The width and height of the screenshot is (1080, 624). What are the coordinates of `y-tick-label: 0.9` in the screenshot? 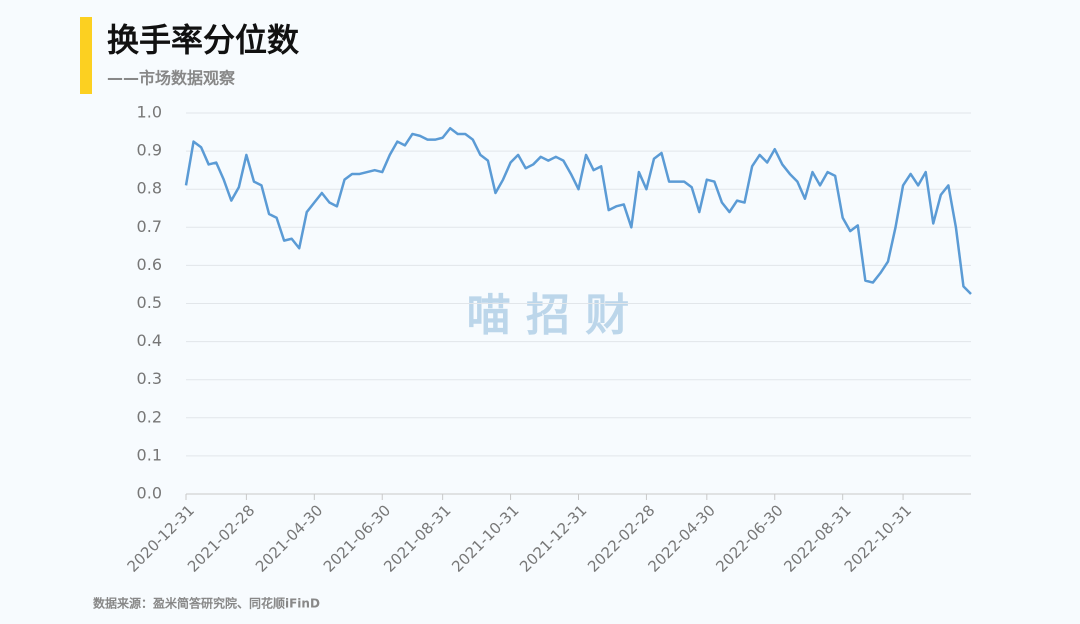 It's located at (149, 150).